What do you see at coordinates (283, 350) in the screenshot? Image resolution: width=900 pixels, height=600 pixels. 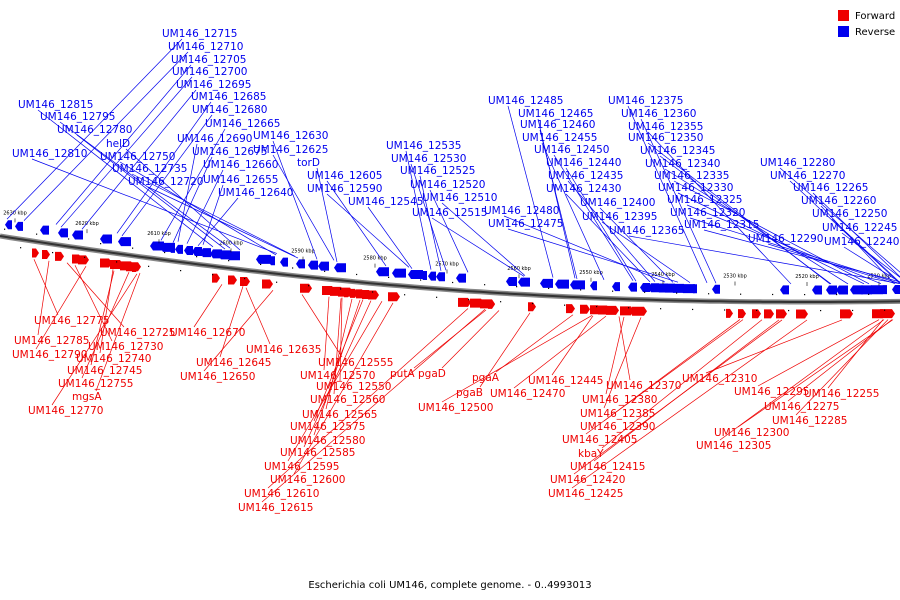 I see `forward-gene-label: UM146_12635` at bounding box center [283, 350].